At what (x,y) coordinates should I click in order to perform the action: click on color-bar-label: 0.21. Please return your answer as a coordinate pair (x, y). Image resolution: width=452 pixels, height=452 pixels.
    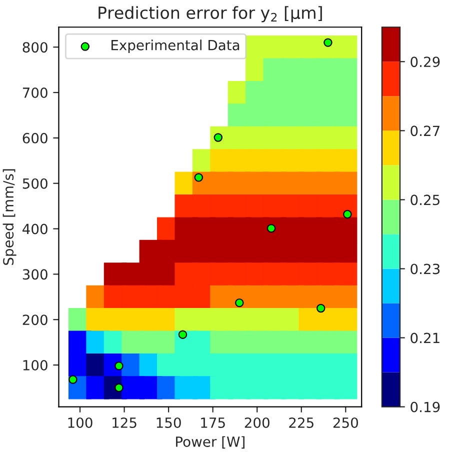
    Looking at the image, I should click on (425, 338).